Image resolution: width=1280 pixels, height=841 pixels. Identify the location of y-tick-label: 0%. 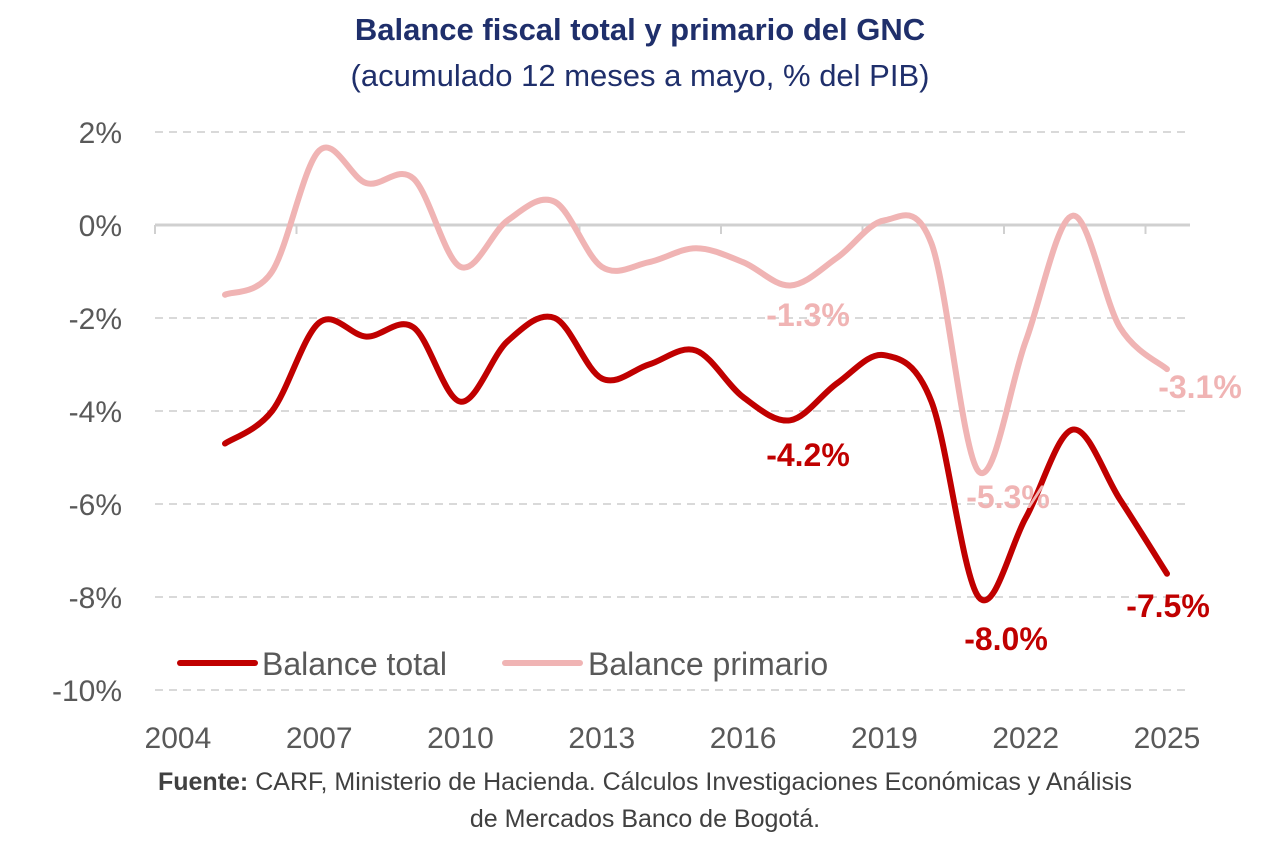
(100, 226).